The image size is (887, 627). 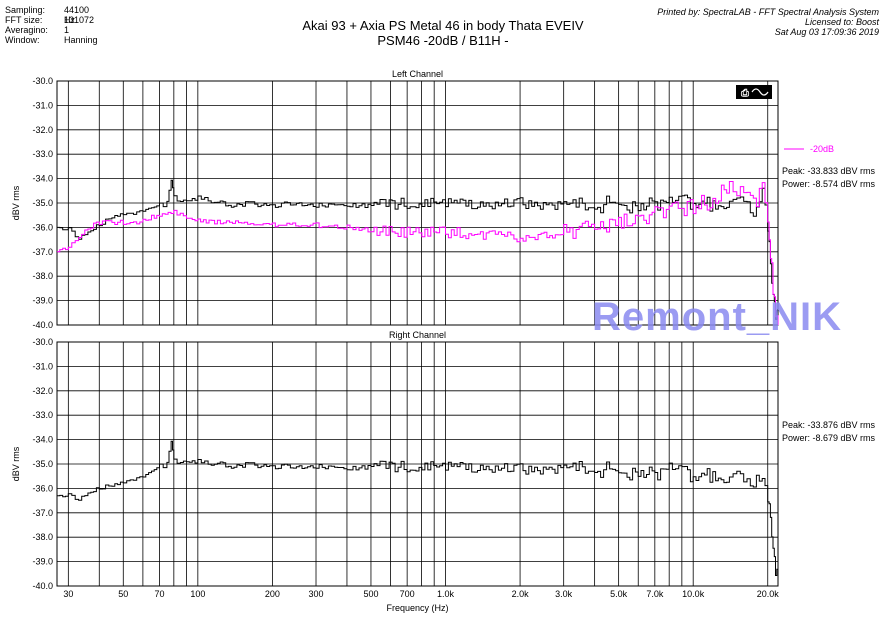 What do you see at coordinates (370, 594) in the screenshot?
I see `x-tick-label: 500` at bounding box center [370, 594].